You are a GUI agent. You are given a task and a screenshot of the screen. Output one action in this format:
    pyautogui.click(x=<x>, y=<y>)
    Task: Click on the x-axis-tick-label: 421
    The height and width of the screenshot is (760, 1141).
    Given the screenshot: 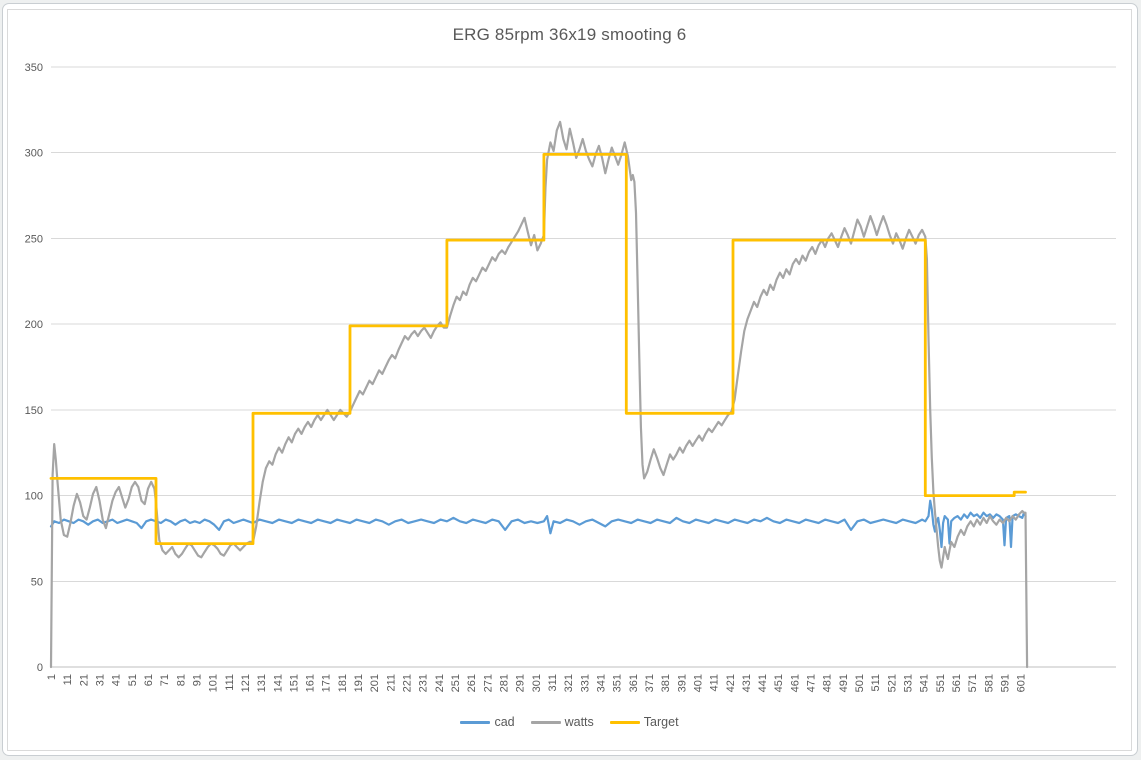 What is the action you would take?
    pyautogui.click(x=731, y=683)
    